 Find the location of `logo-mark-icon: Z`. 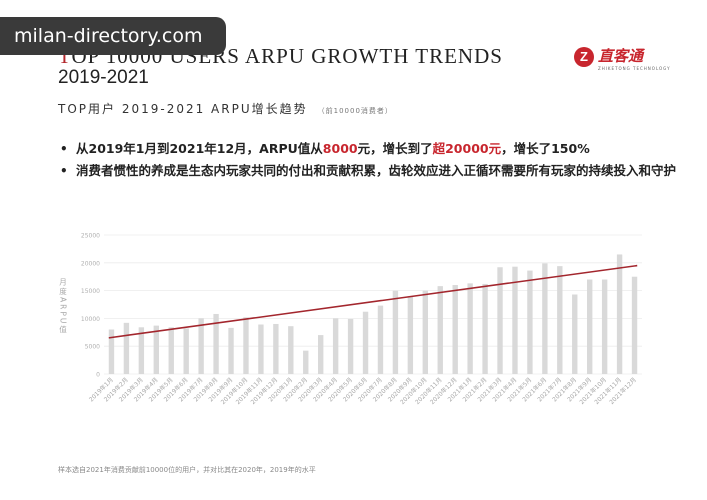

logo-mark-icon: Z is located at coordinates (584, 57).